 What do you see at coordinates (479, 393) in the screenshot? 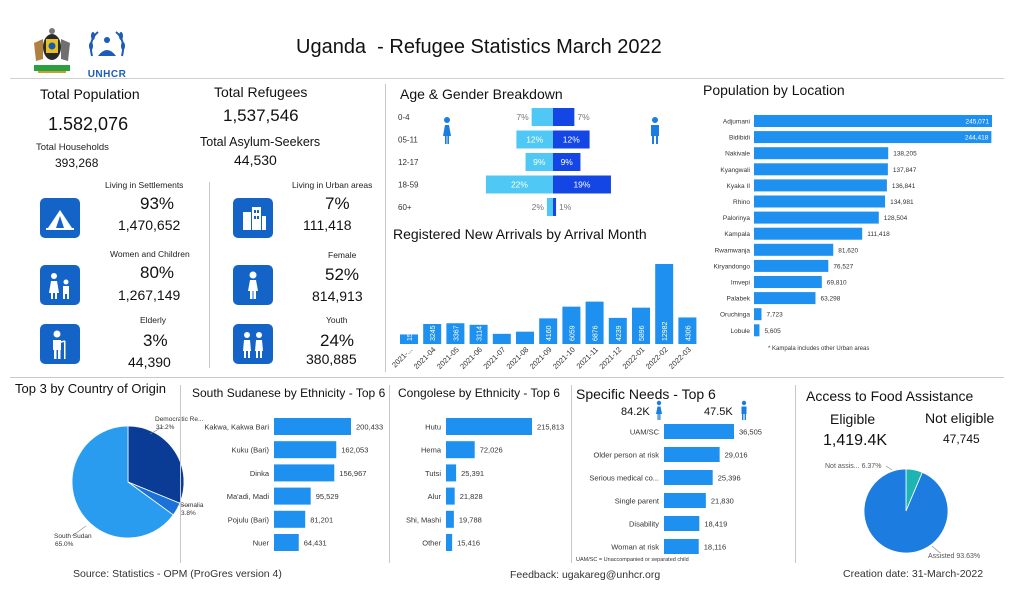
I see `congolese-title: Congolese by Ethnicity - Top 6` at bounding box center [479, 393].